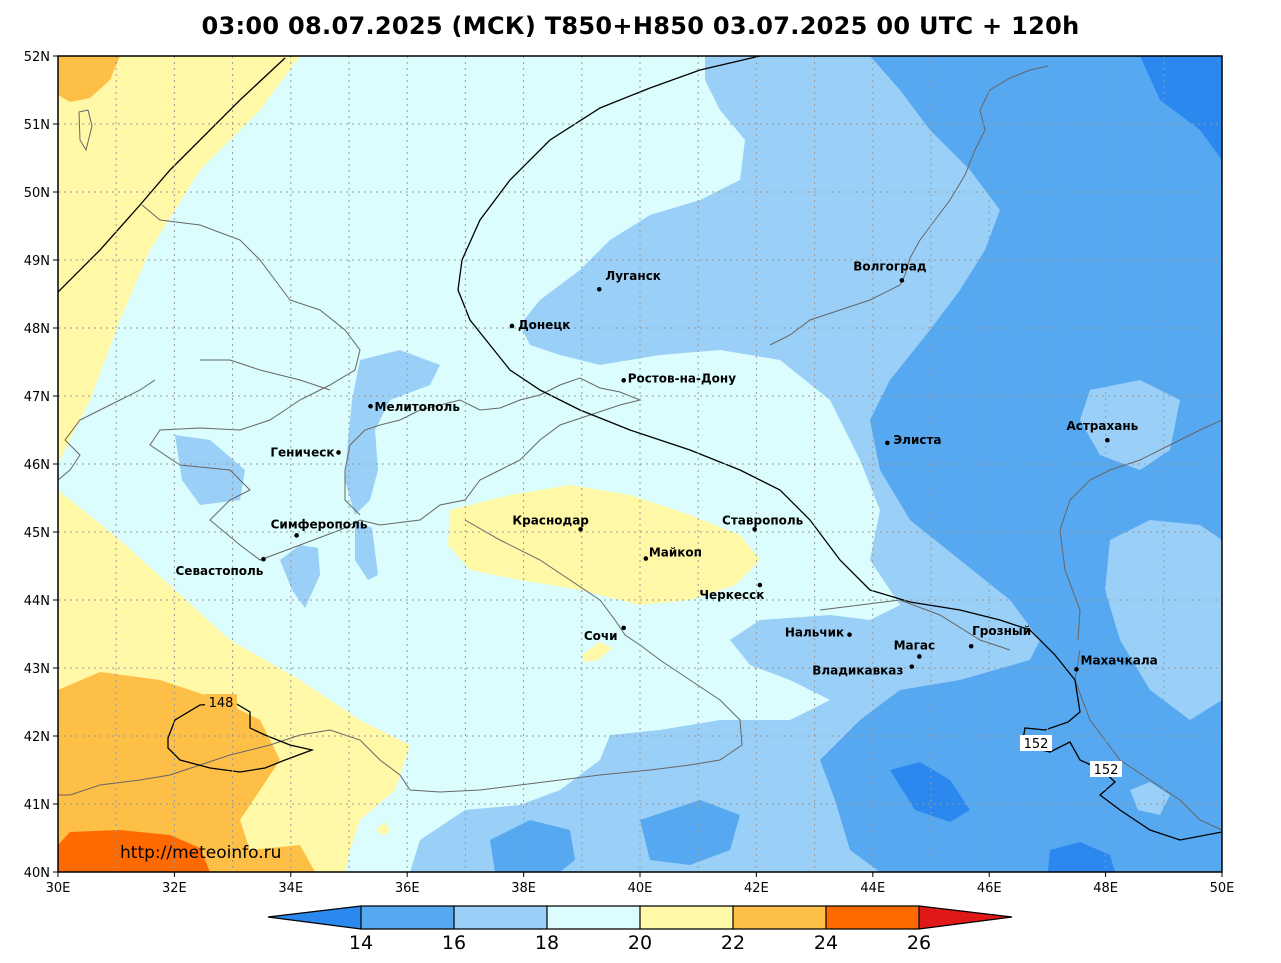  Describe the element at coordinates (134, 851) in the screenshot. I see `band-24-26-southwest` at that location.